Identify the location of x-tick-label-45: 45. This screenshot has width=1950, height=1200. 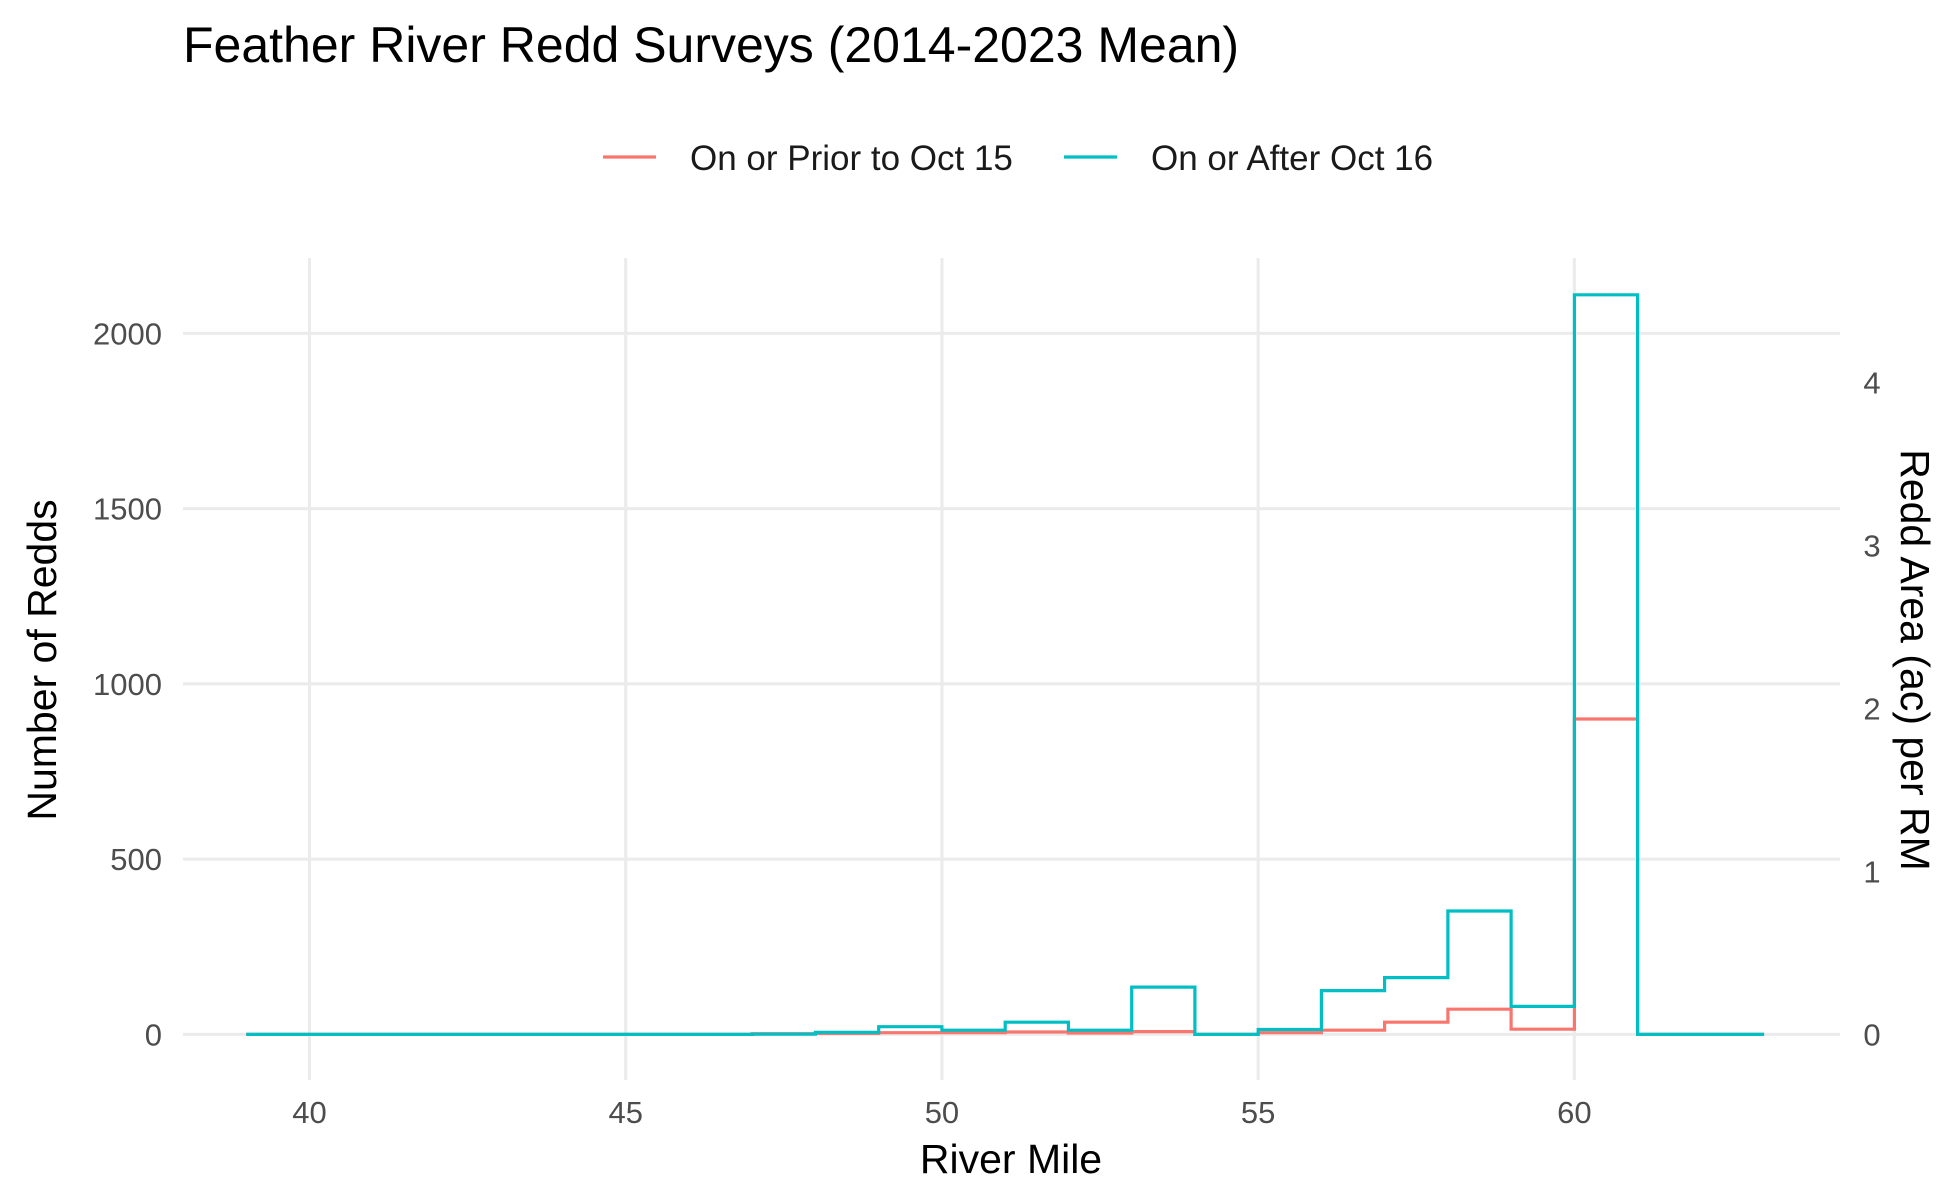
(625, 1112).